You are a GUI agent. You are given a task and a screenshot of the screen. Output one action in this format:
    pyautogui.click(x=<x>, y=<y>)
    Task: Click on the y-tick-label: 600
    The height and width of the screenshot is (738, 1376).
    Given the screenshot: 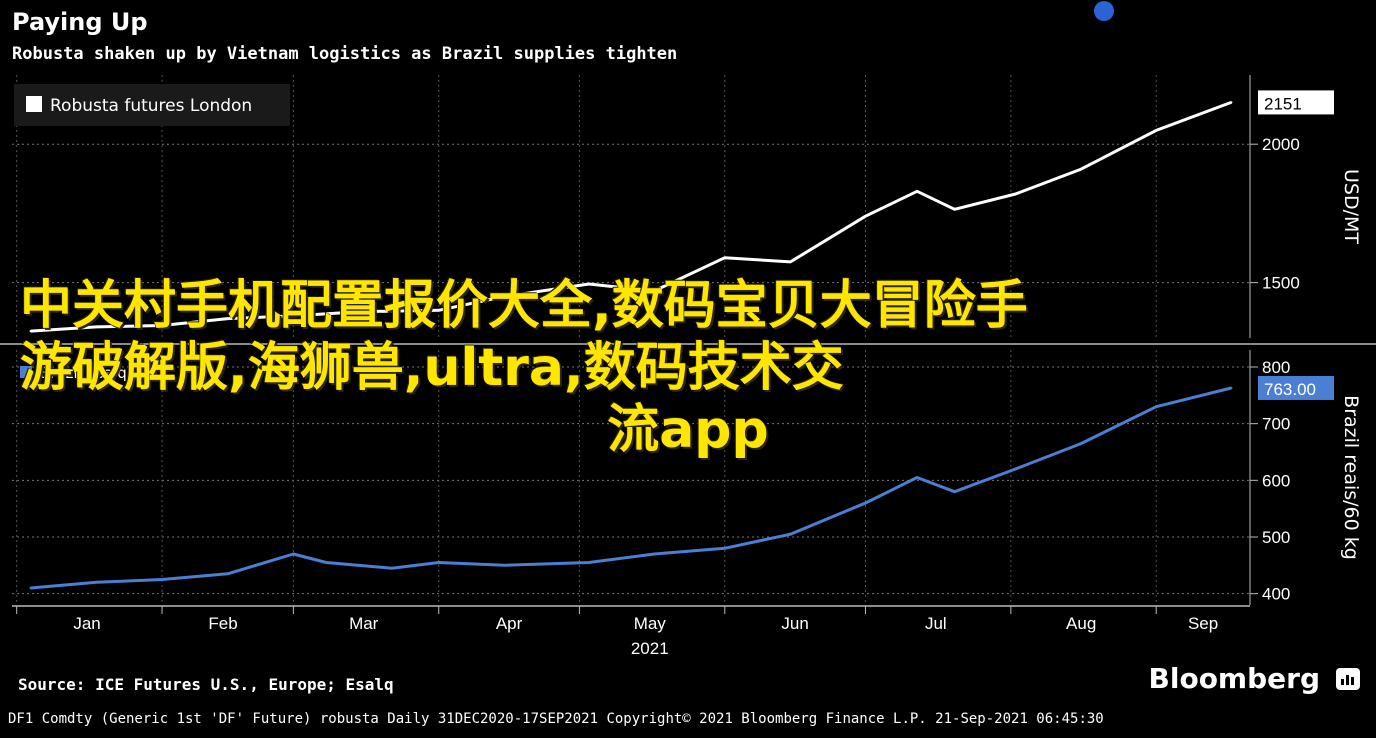 What is the action you would take?
    pyautogui.click(x=1276, y=480)
    